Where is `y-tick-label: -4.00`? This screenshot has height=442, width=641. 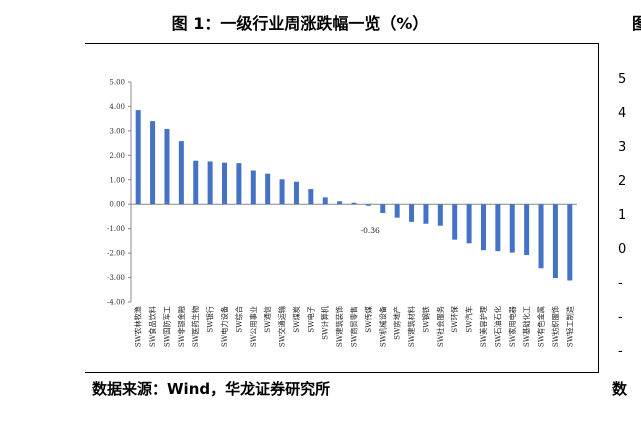
y-tick-label: -4.00 is located at coordinates (116, 303).